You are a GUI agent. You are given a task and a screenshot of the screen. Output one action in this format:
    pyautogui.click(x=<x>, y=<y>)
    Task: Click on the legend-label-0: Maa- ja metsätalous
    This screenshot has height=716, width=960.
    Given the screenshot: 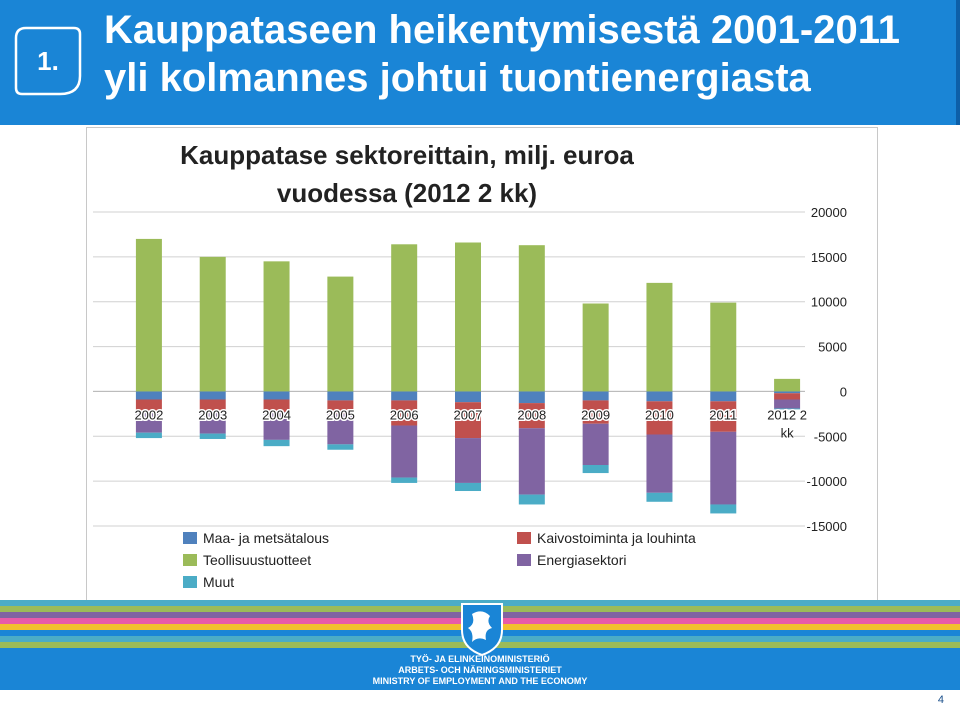 What is the action you would take?
    pyautogui.click(x=266, y=538)
    